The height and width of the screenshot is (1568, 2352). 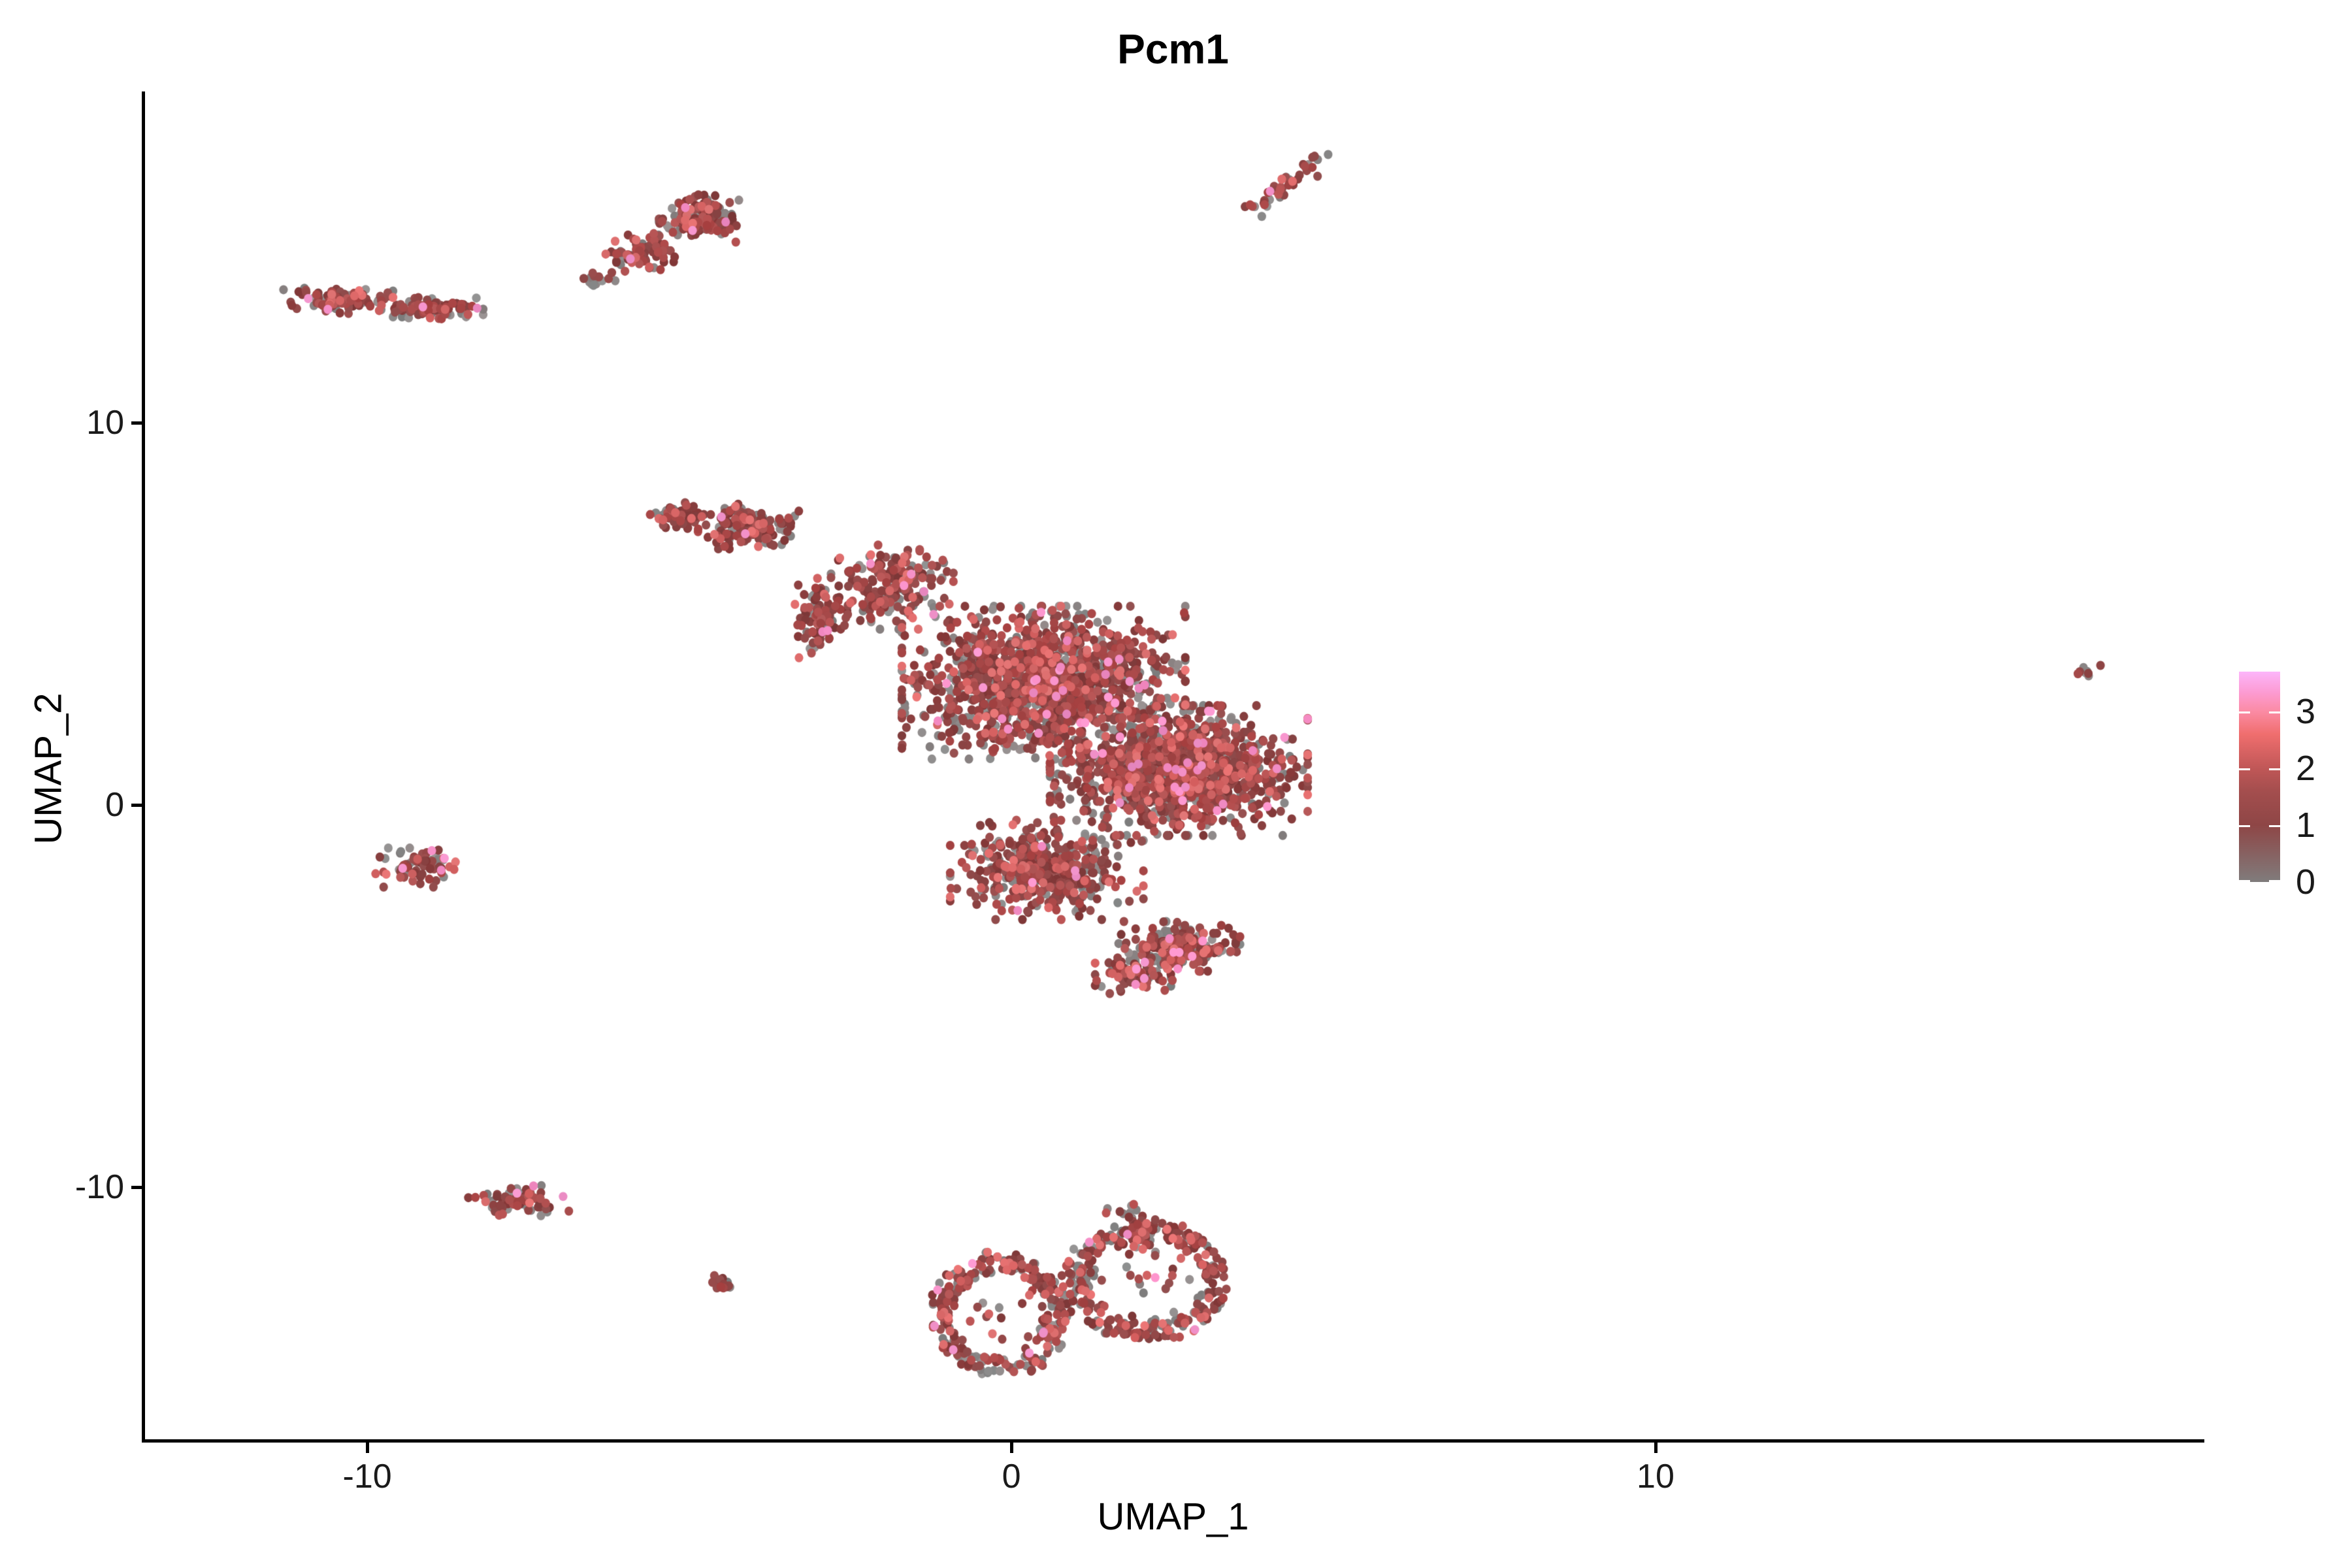 What do you see at coordinates (2306, 768) in the screenshot?
I see `colorbar-label-2: 2` at bounding box center [2306, 768].